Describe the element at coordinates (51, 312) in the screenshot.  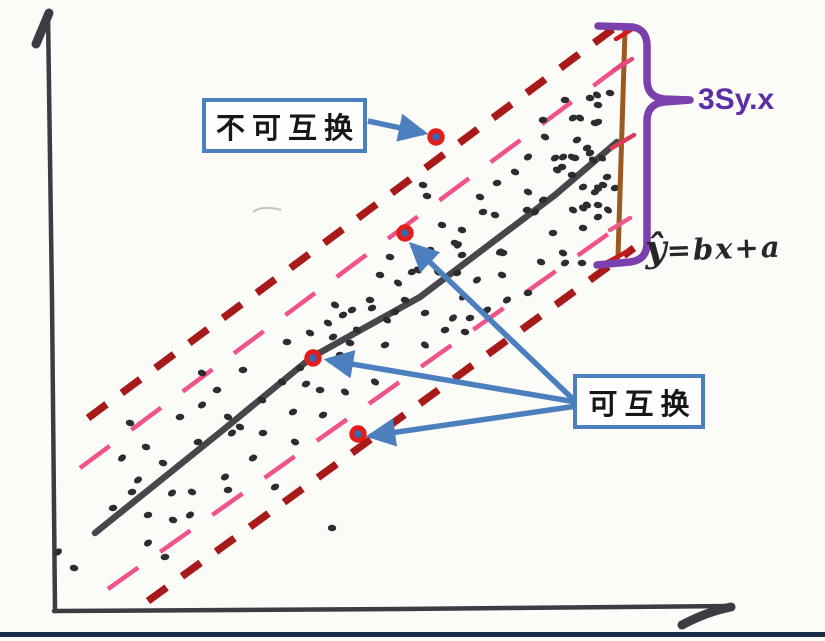
I see `y-axis-line` at that location.